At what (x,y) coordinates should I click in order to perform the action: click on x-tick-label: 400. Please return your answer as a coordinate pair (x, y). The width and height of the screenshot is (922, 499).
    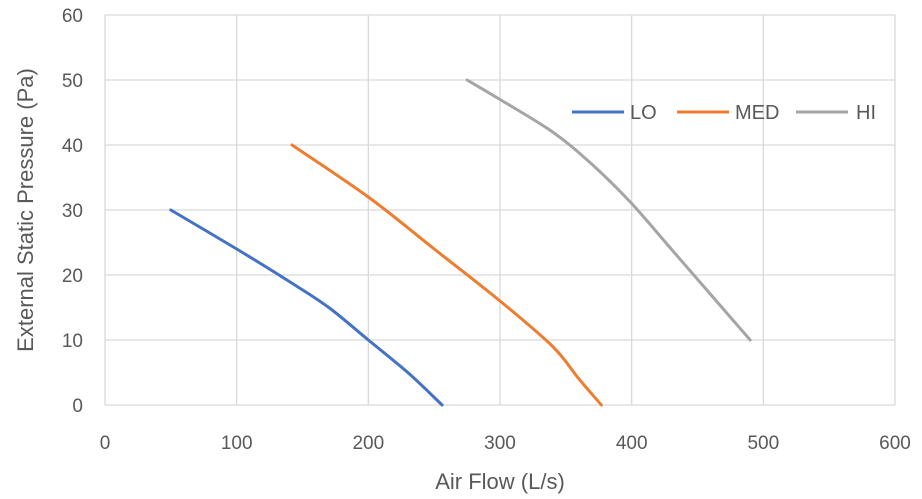
    Looking at the image, I should click on (632, 443).